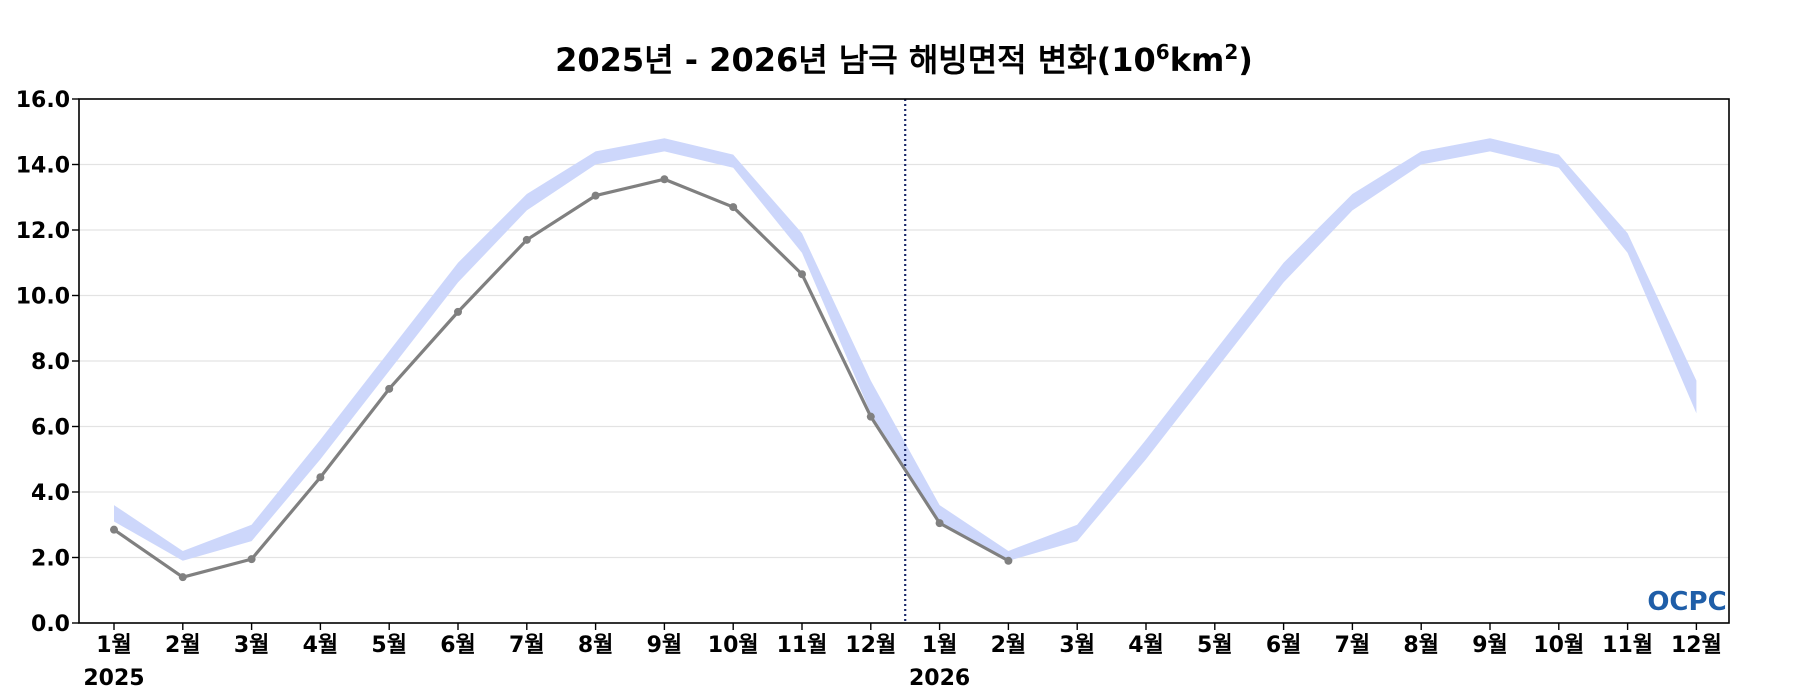 The height and width of the screenshot is (700, 1800). I want to click on year-label-2026: 2026, so click(939, 678).